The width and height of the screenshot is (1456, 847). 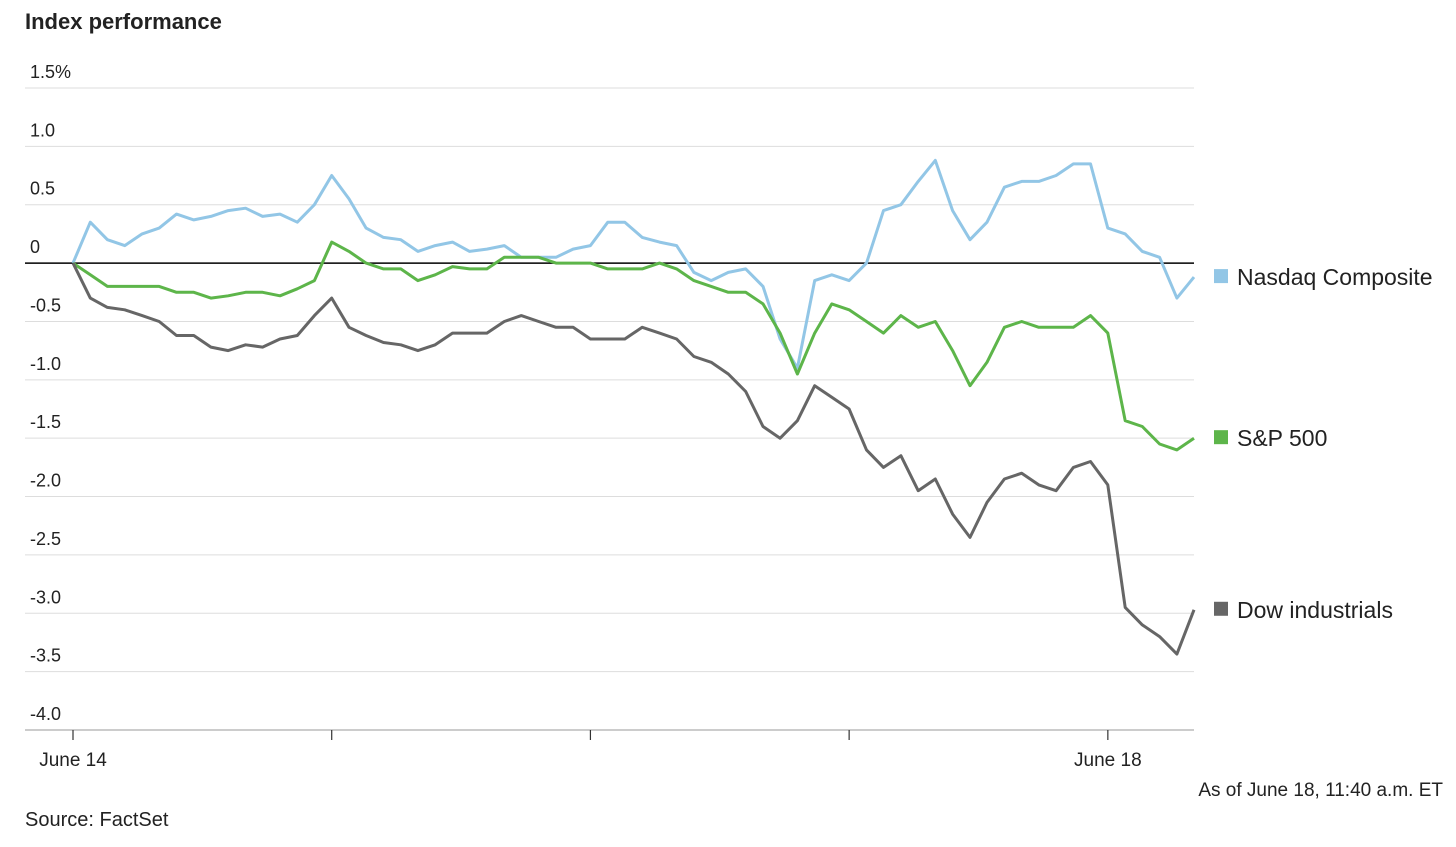 I want to click on y-tick-label: -2.5, so click(x=45, y=539).